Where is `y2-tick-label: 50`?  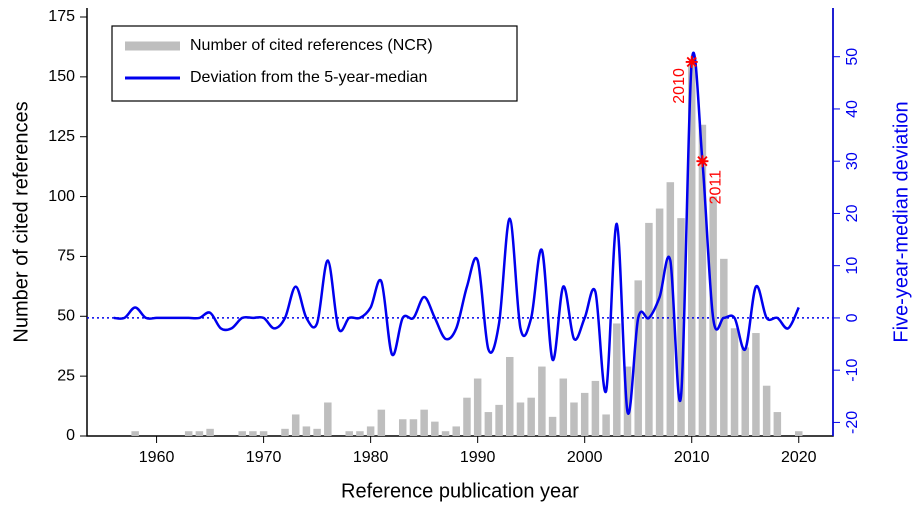 y2-tick-label: 50 is located at coordinates (852, 57).